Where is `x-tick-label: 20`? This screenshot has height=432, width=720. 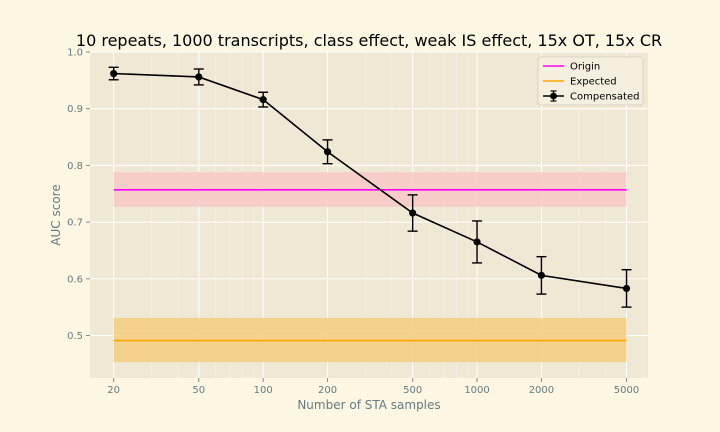 x-tick-label: 20 is located at coordinates (113, 390).